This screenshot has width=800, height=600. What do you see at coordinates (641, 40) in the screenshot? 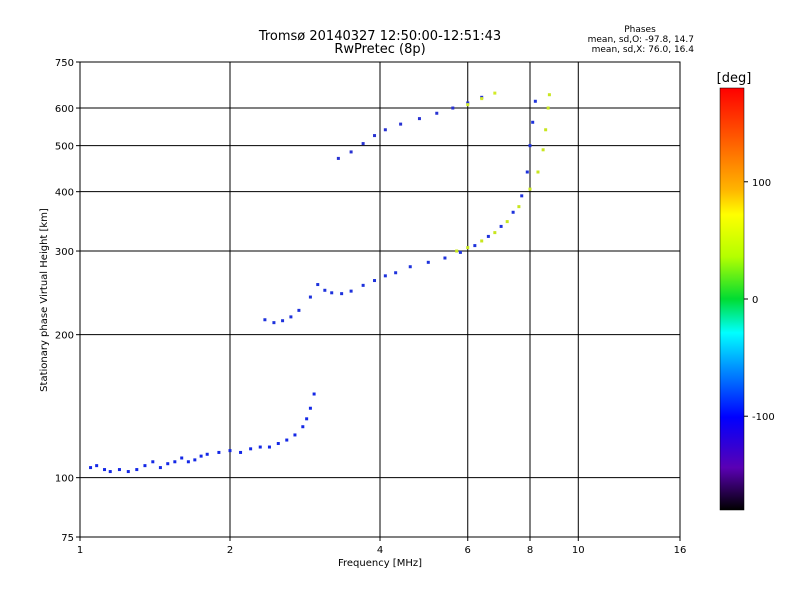
I see `stats-o-line: mean, sd,O: -97.8, 14.7` at bounding box center [641, 40].